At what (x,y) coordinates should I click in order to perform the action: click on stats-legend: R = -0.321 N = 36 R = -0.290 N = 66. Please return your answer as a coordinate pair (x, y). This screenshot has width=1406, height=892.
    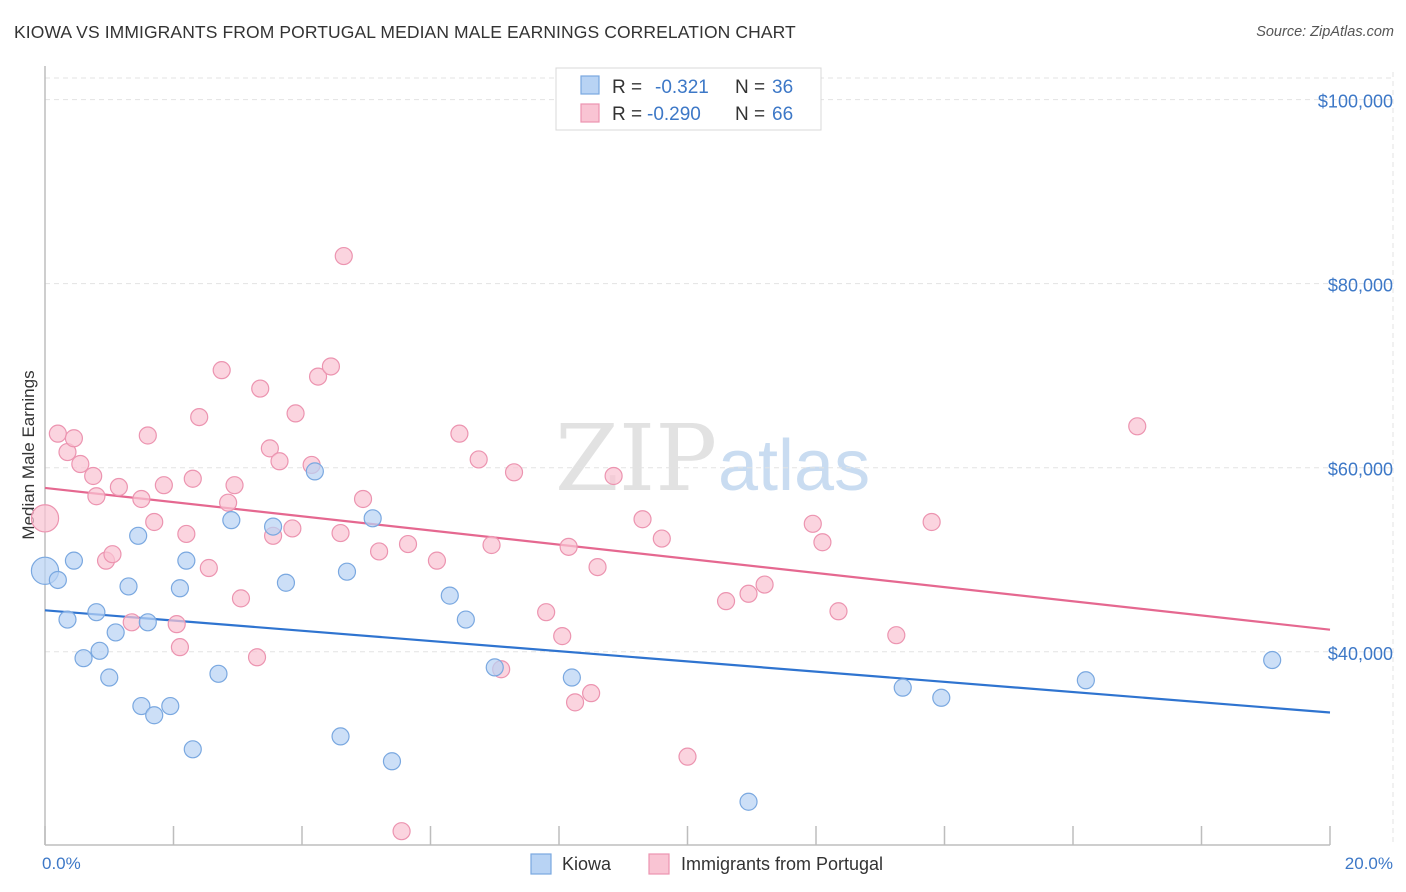
    Looking at the image, I should click on (688, 99).